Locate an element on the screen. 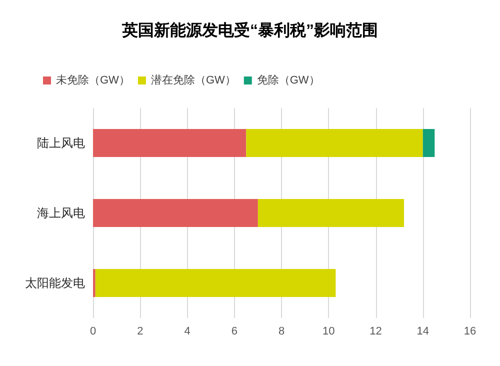 The width and height of the screenshot is (500, 366). x-tick-label: 16 is located at coordinates (470, 332).